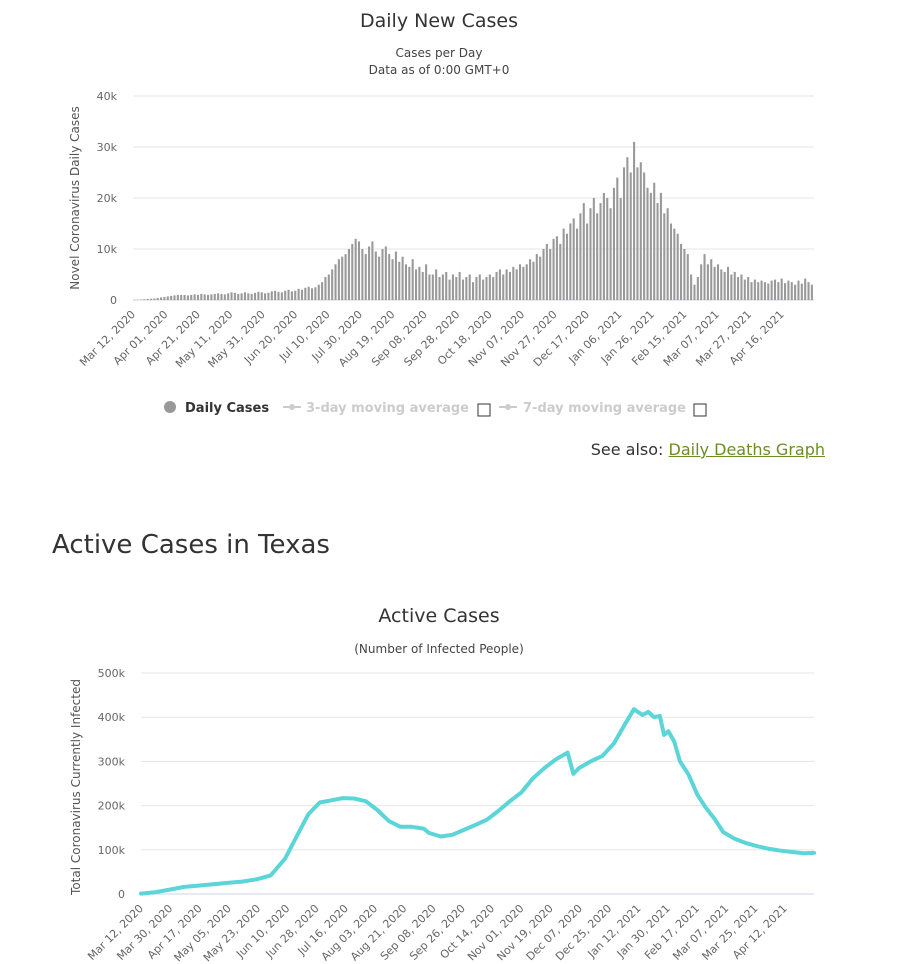 This screenshot has width=914, height=964. What do you see at coordinates (439, 70) in the screenshot?
I see `chart-subtitle-line2: Data as of 0:00 GMT+0` at bounding box center [439, 70].